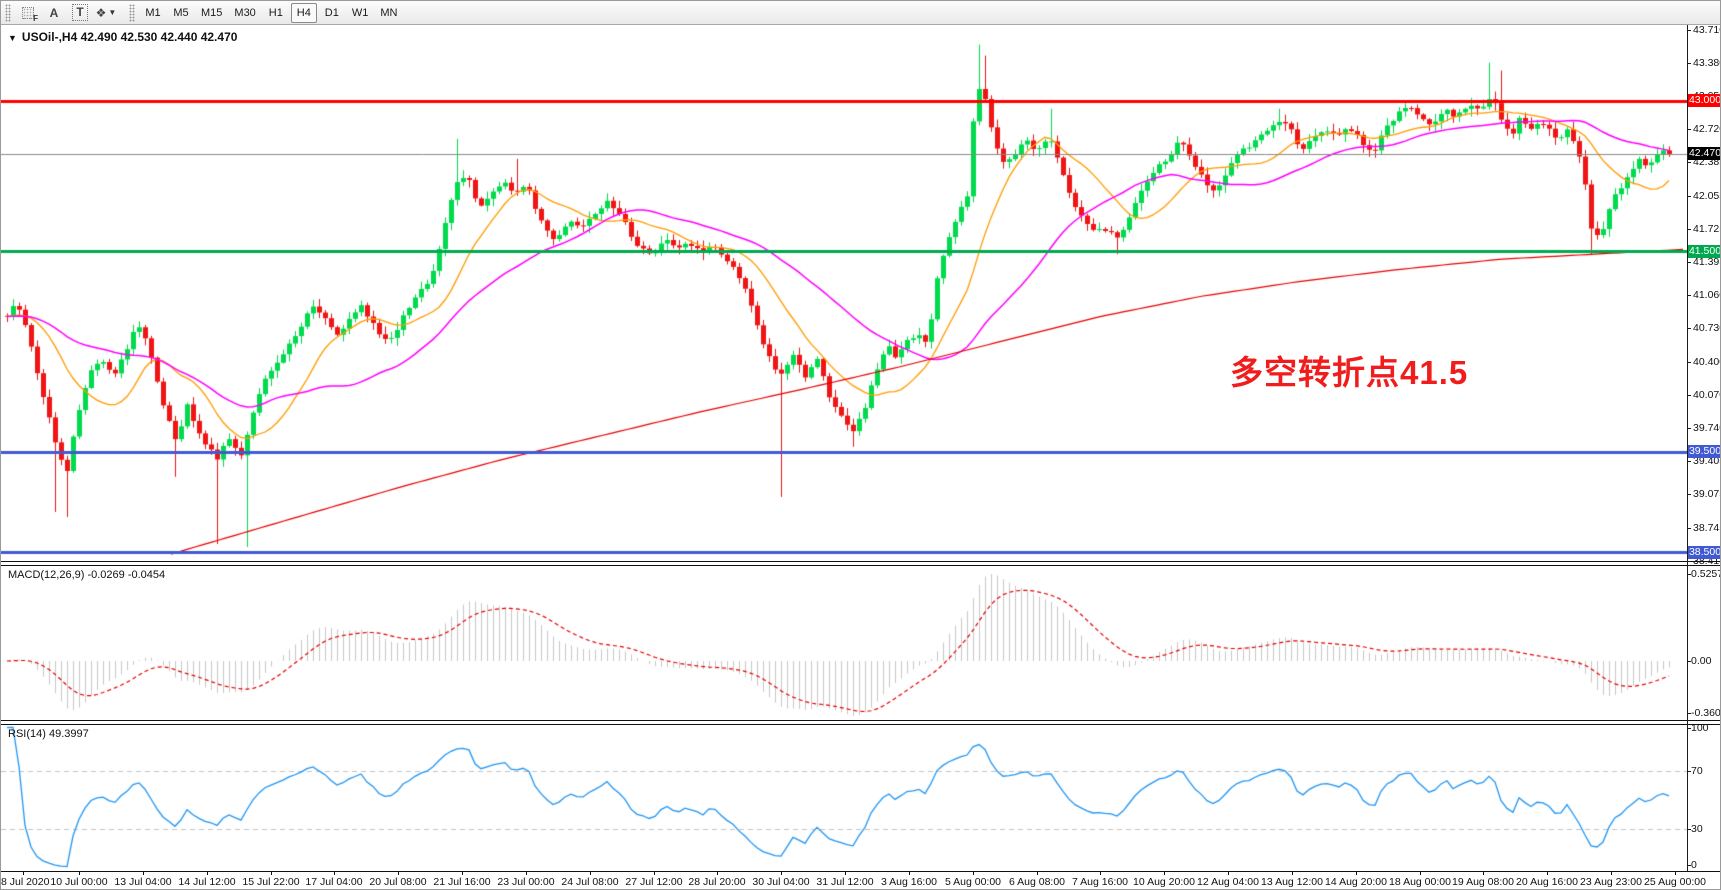 This screenshot has width=1721, height=890. What do you see at coordinates (334, 882) in the screenshot?
I see `time-tick-label: 17 Jul 04:00` at bounding box center [334, 882].